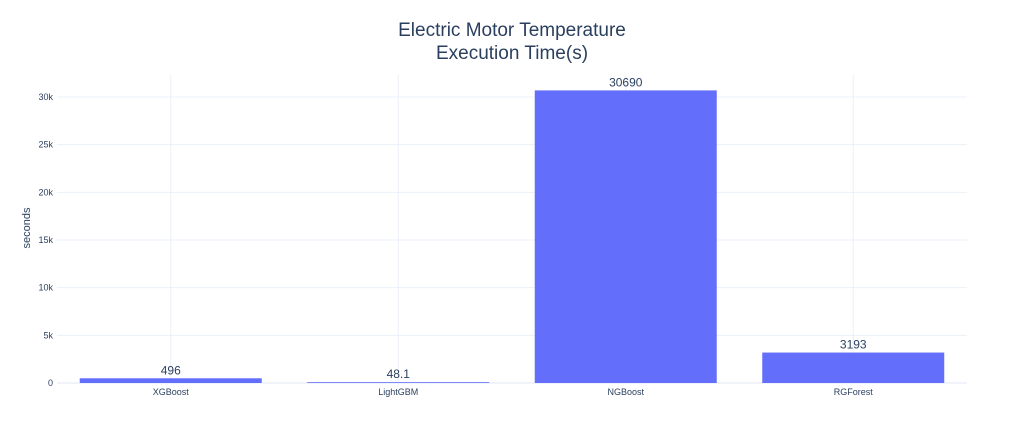 Image resolution: width=1024 pixels, height=445 pixels. I want to click on y-tick-label: 30k, so click(45, 97).